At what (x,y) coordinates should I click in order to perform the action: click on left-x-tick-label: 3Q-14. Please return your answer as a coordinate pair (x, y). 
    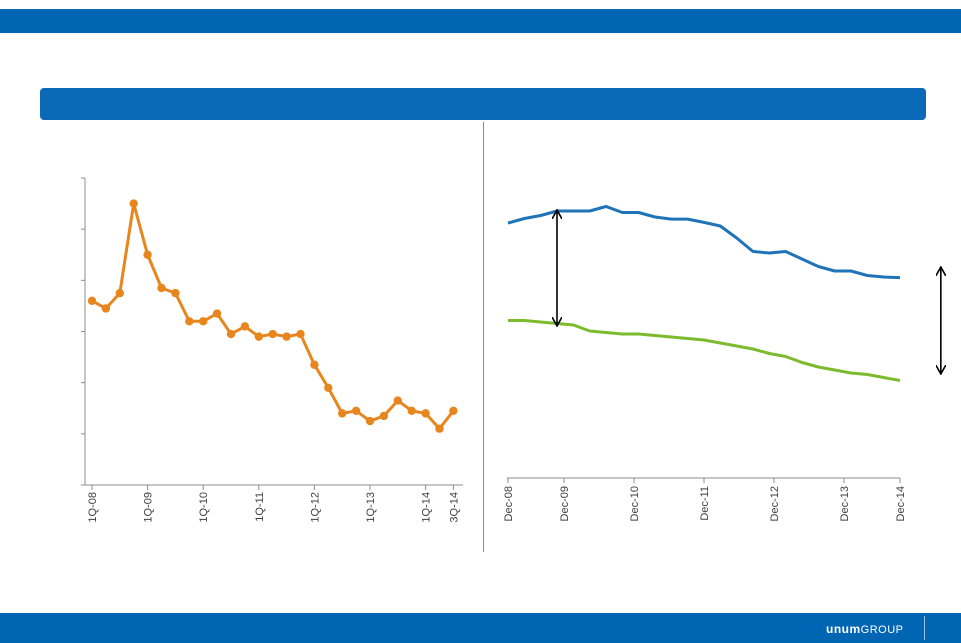
    Looking at the image, I should click on (454, 507).